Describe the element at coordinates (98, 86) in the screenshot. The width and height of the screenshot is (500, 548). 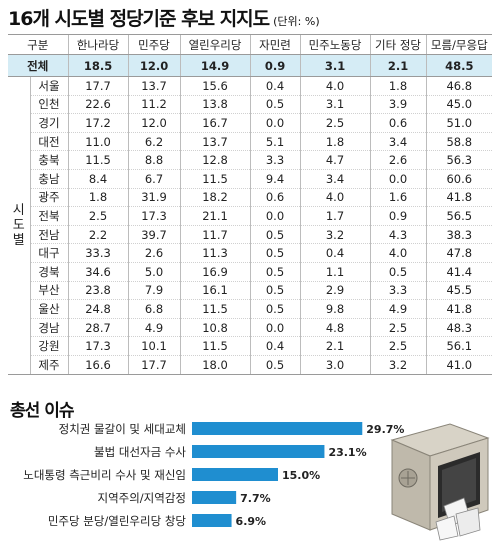
I see `table-cell: 17.7` at that location.